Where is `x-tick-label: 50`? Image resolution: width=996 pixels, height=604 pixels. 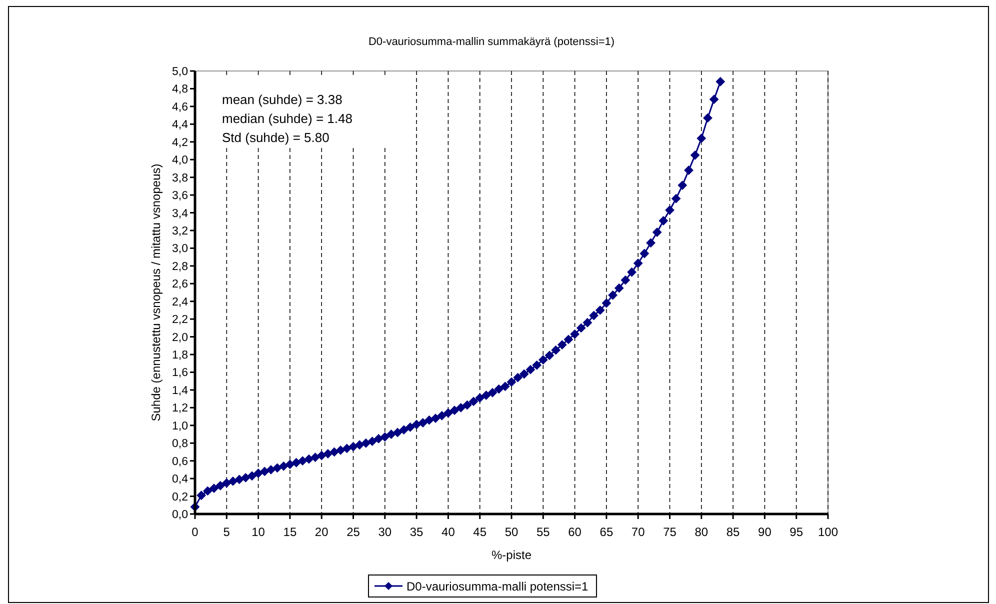 x-tick-label: 50 is located at coordinates (511, 532).